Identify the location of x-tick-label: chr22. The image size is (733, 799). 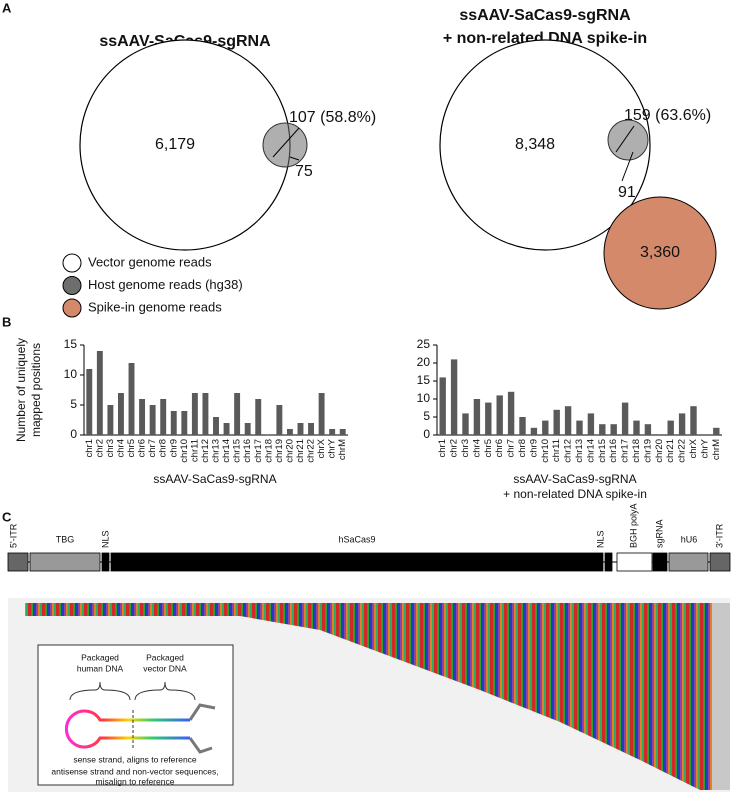
(311, 451).